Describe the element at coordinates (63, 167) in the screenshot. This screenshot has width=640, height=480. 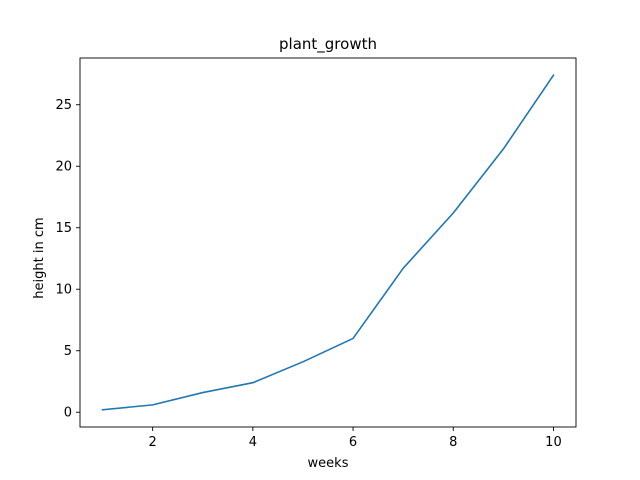
I see `y-tick-label-20: 20` at that location.